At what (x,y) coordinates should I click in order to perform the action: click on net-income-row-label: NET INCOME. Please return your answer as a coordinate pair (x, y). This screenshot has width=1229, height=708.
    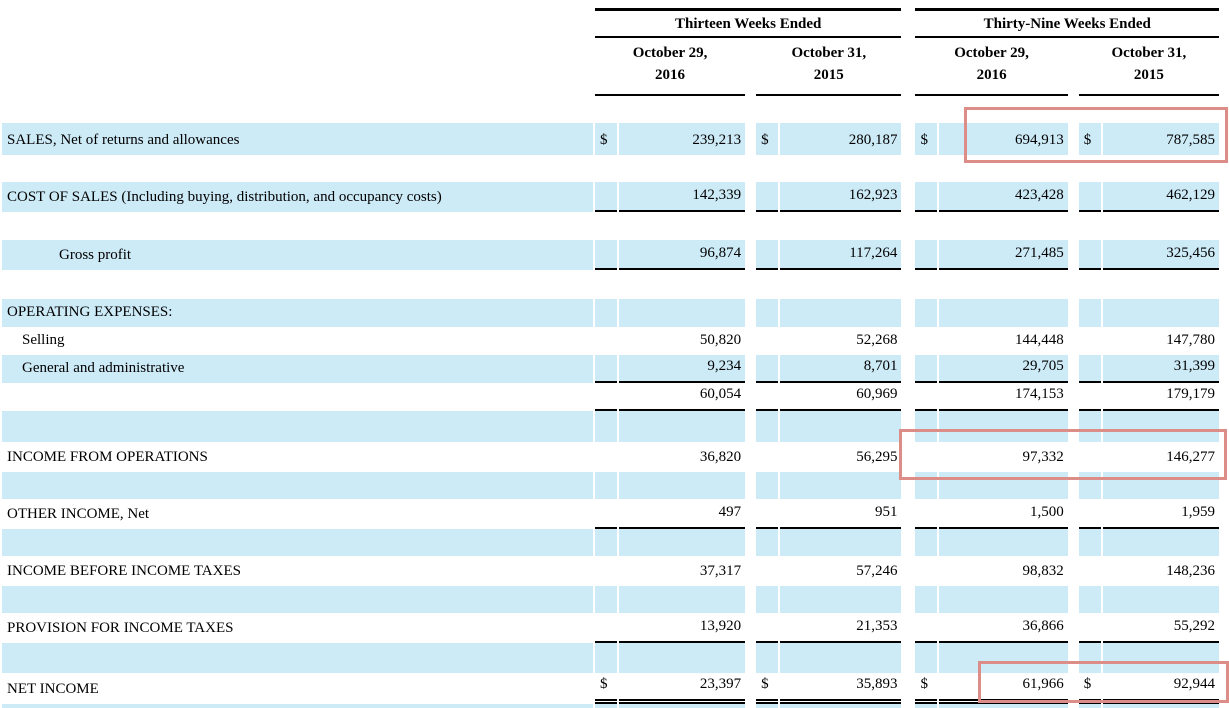
    Looking at the image, I should click on (53, 689).